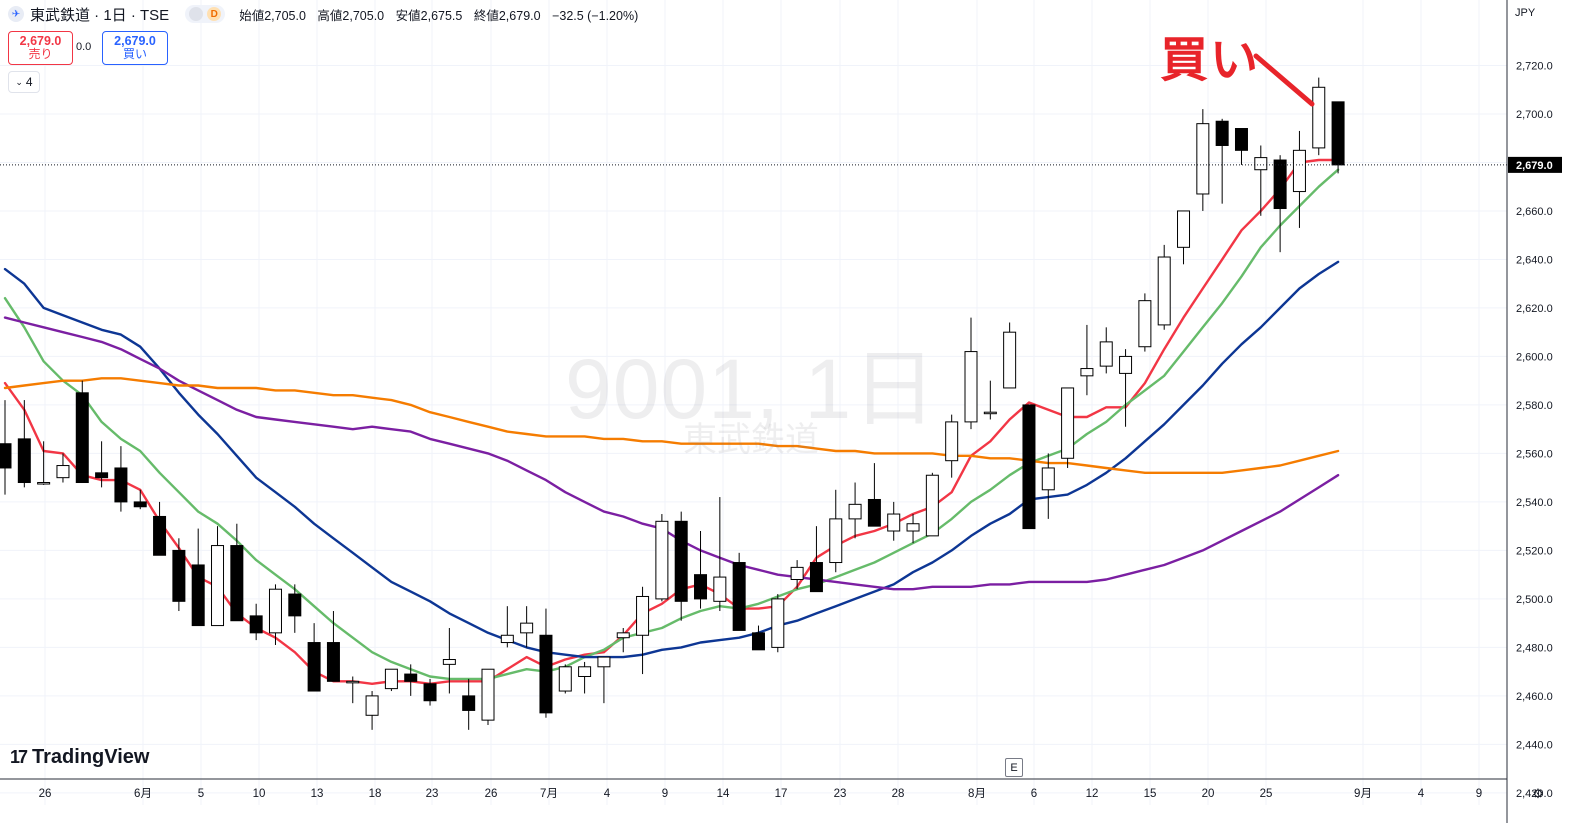  Describe the element at coordinates (1208, 794) in the screenshot. I see `time-tick-label: 20` at that location.